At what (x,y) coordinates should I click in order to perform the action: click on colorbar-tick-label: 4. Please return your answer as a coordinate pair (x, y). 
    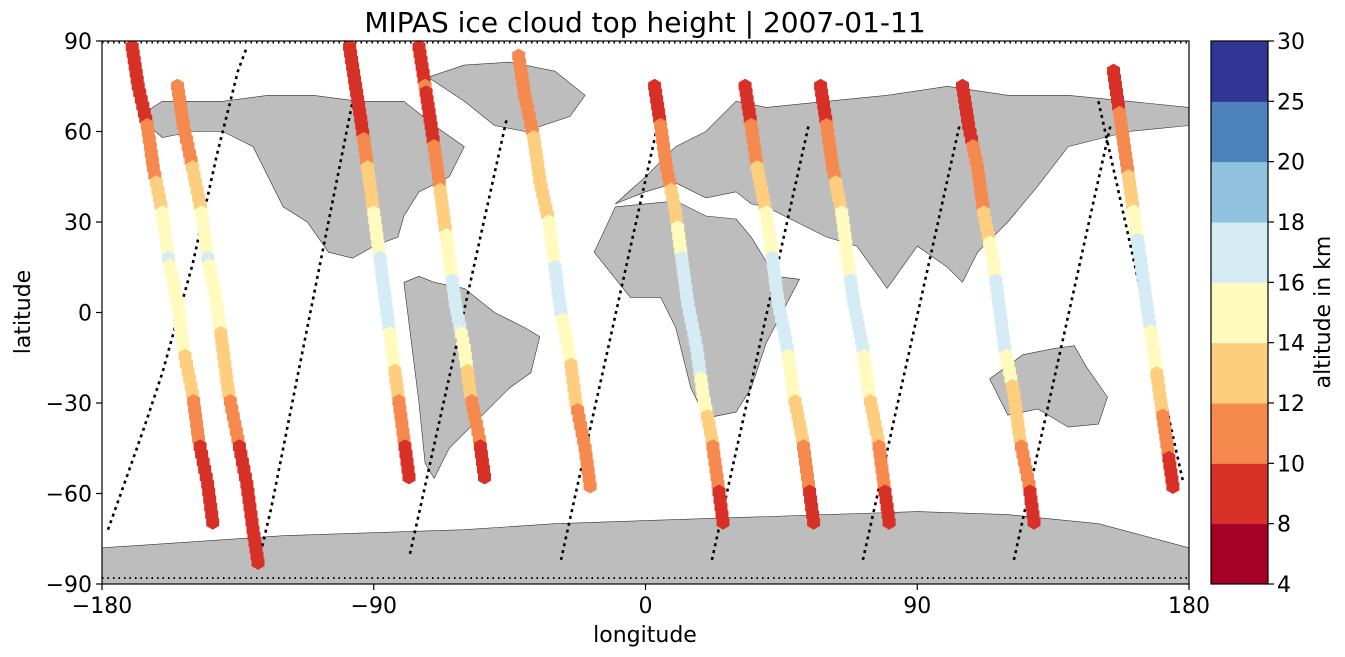
    Looking at the image, I should click on (1284, 585).